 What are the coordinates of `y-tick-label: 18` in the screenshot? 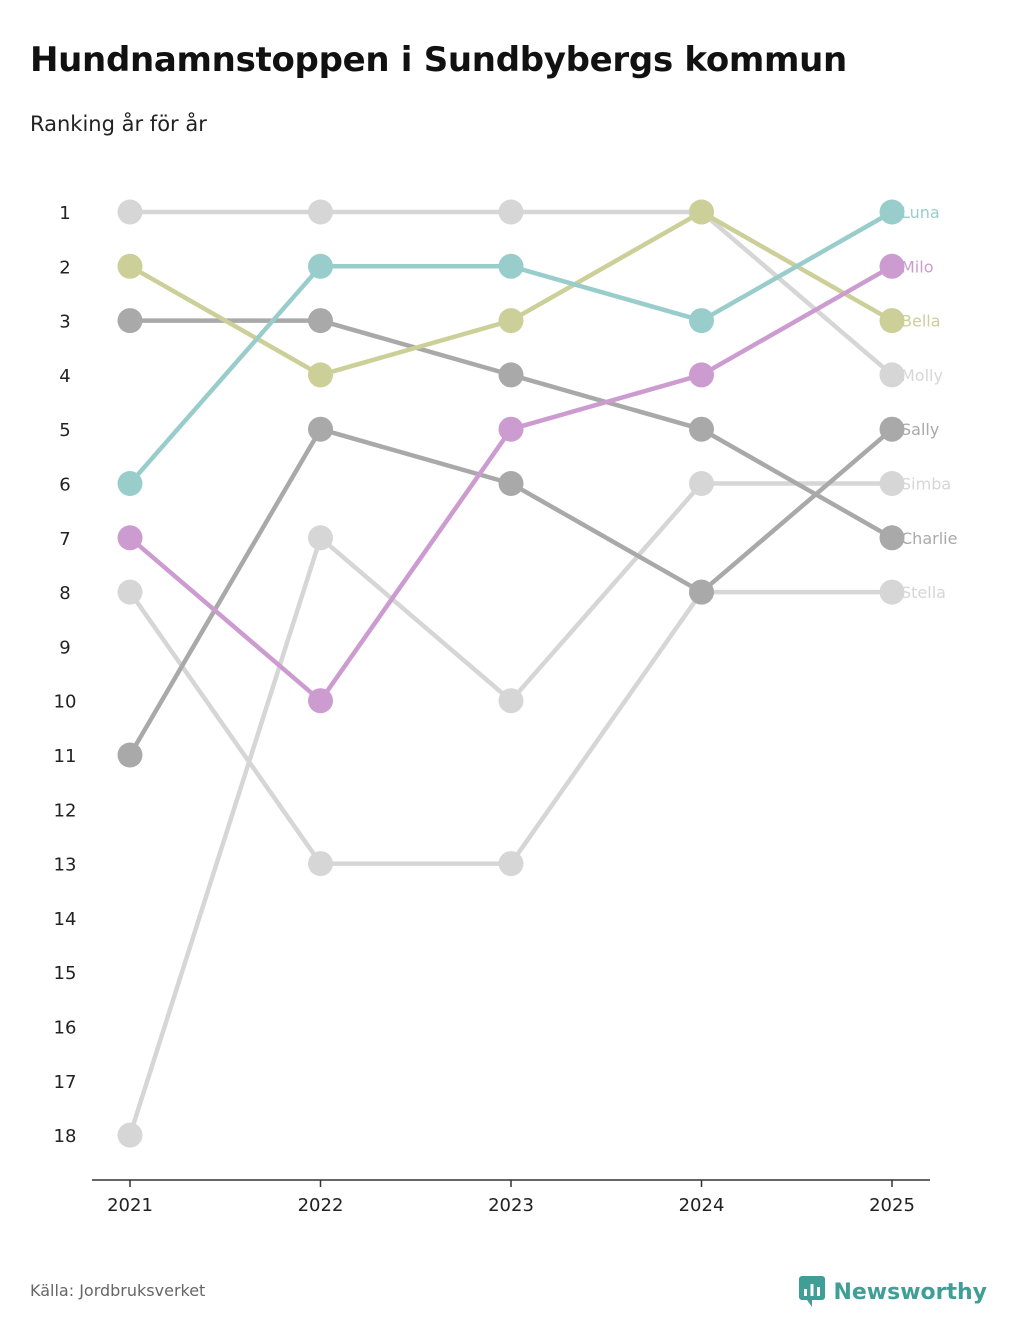 It's located at (65, 1136).